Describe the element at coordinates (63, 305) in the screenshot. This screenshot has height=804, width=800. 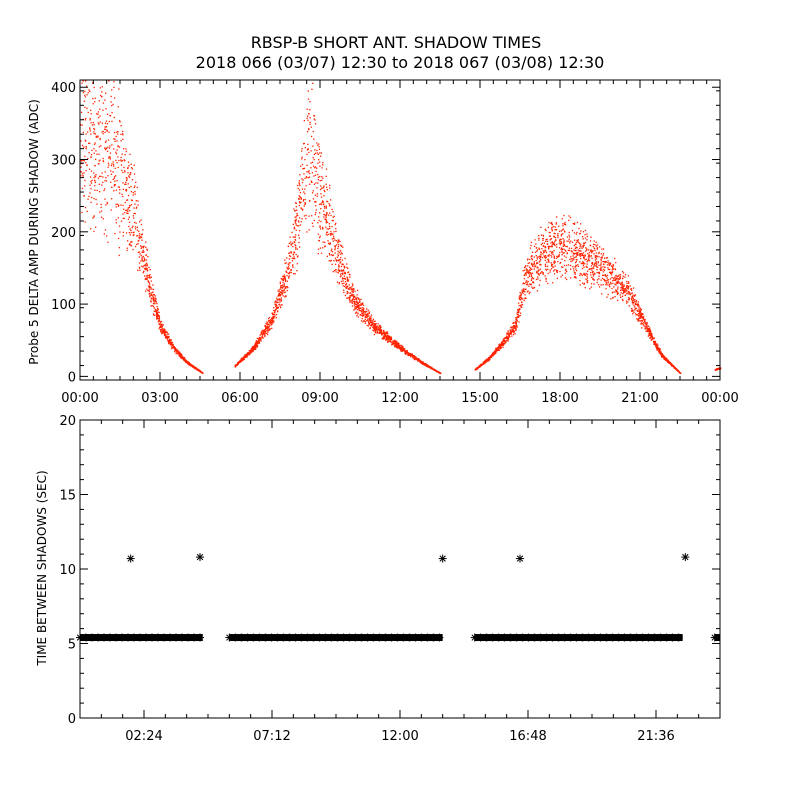
I see `y-tick-label: 100` at that location.